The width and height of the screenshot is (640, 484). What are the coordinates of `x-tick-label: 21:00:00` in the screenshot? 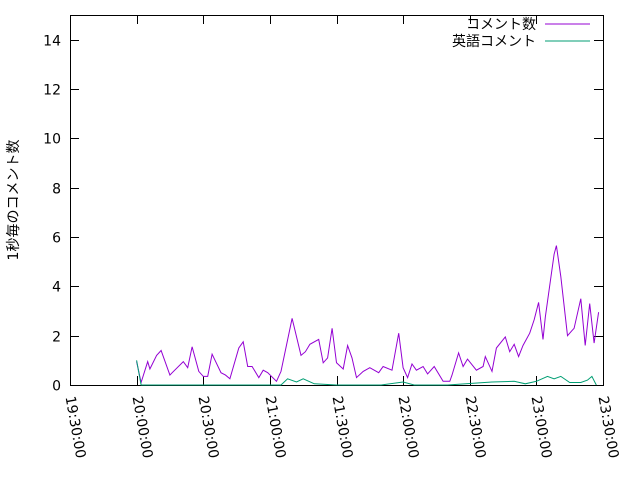 It's located at (275, 427).